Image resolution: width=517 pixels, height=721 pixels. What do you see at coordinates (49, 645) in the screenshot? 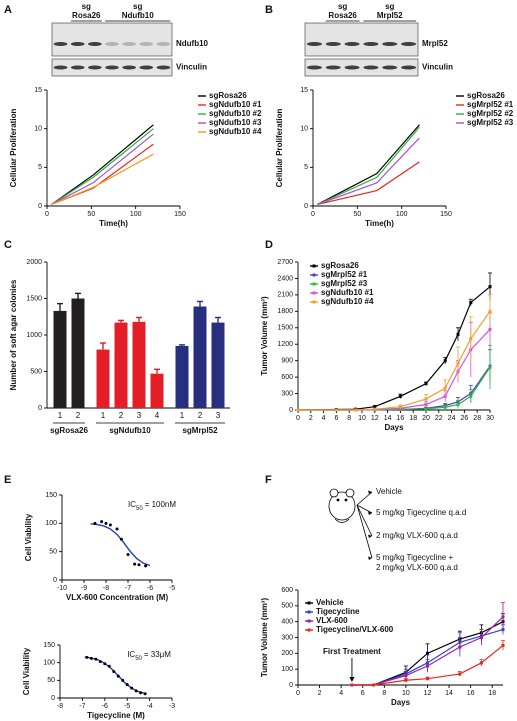
I see `y-tick-label: 150` at bounding box center [49, 645].